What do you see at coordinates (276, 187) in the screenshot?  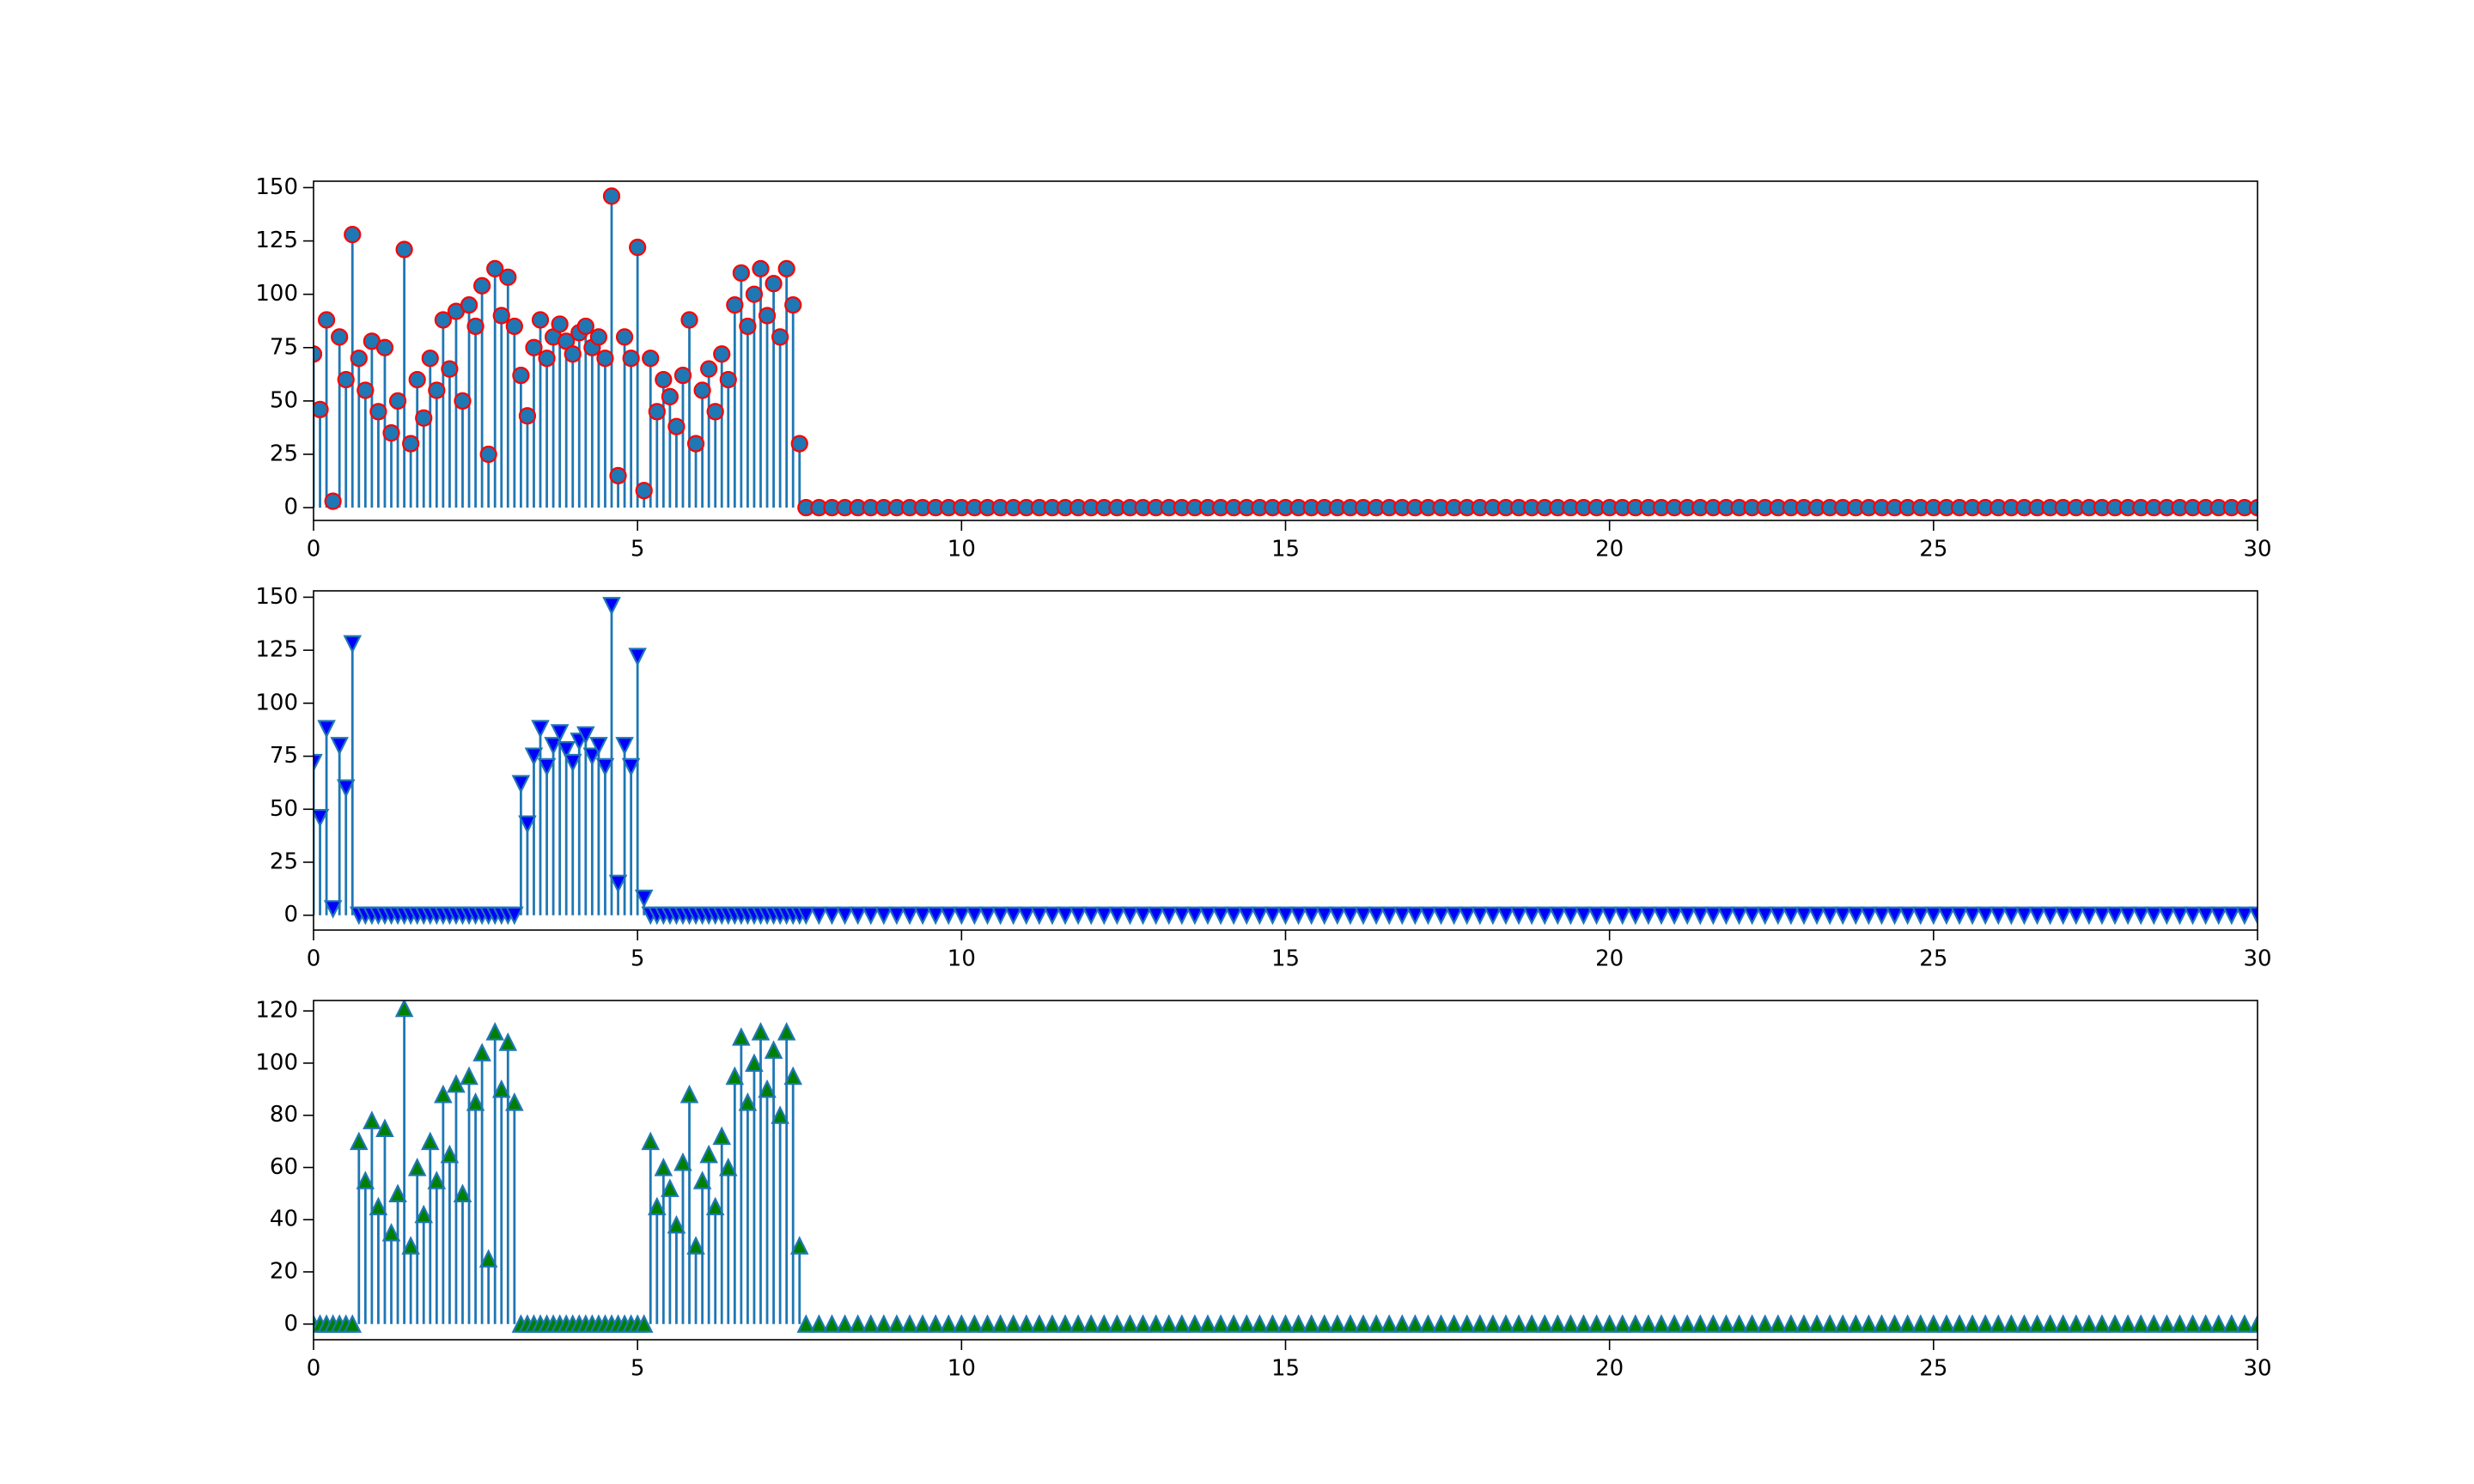 I see `y-tick-label: 150` at bounding box center [276, 187].